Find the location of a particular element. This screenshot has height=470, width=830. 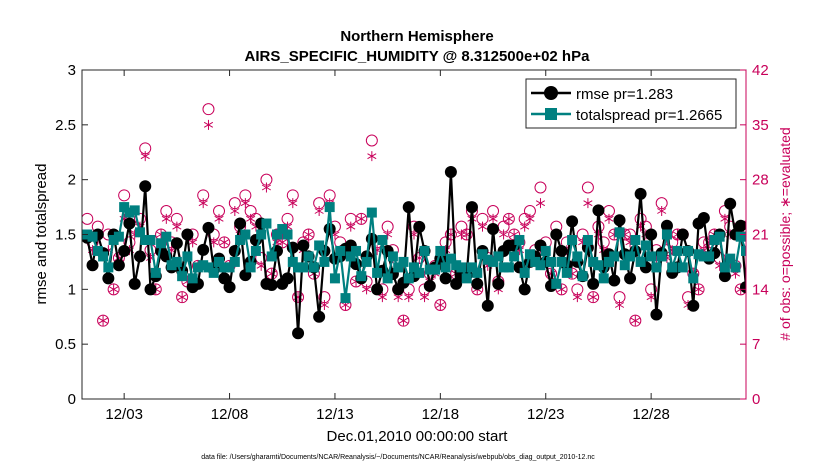

y-right-tick-label: 35 is located at coordinates (760, 125).